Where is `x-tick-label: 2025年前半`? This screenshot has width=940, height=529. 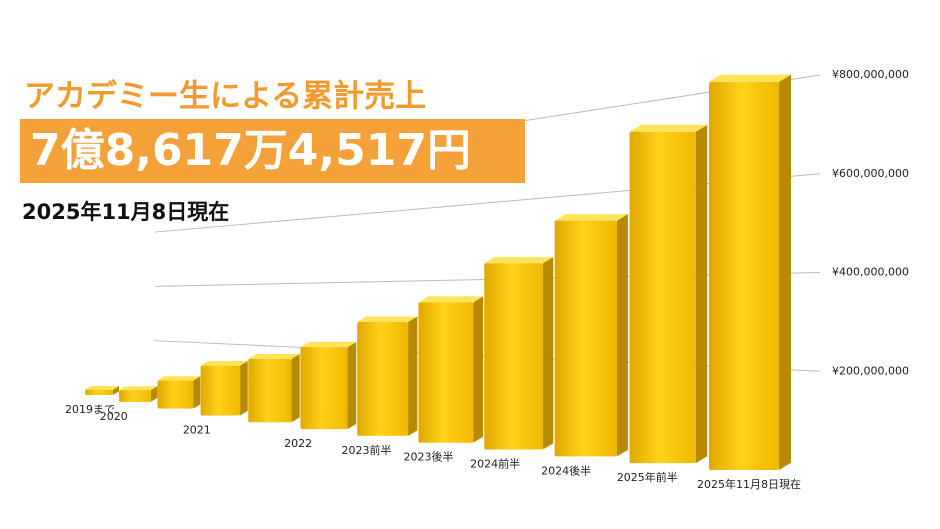
x-tick-label: 2025年前半 is located at coordinates (647, 477).